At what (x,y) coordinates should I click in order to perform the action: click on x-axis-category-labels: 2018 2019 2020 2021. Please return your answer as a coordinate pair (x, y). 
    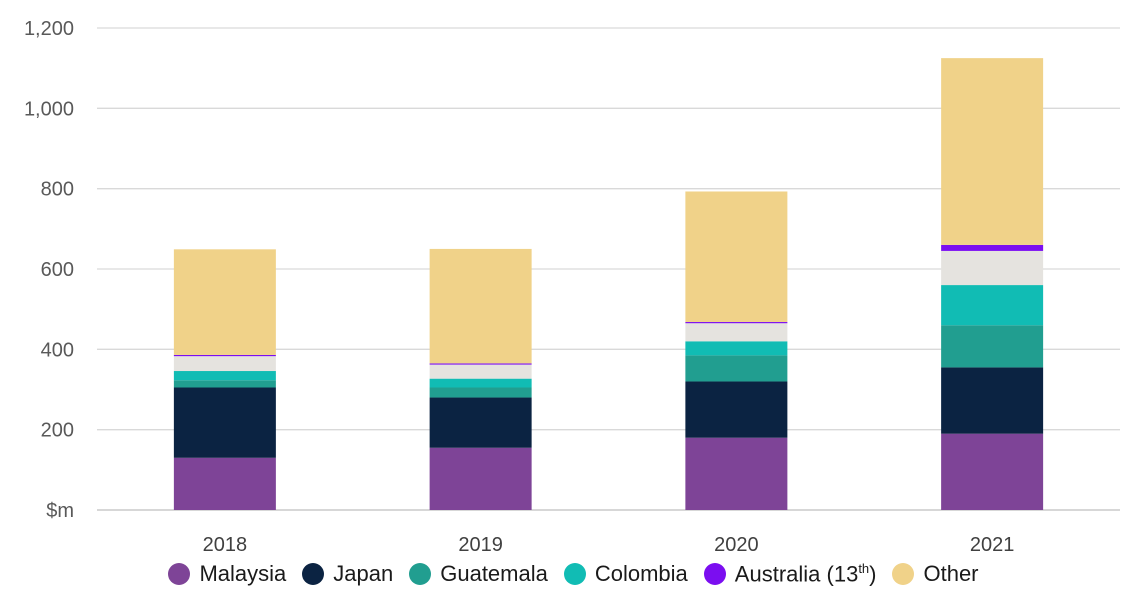
    Looking at the image, I should click on (609, 545).